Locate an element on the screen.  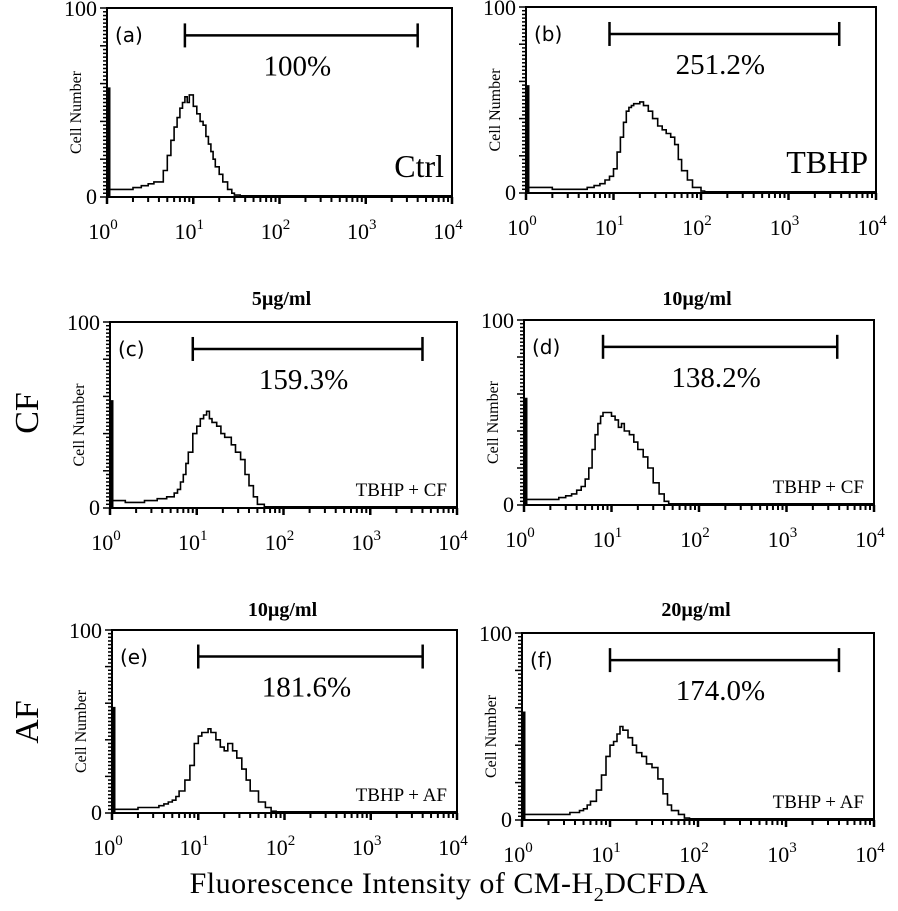
panel-a-xtick-label: 10² is located at coordinates (276, 230).